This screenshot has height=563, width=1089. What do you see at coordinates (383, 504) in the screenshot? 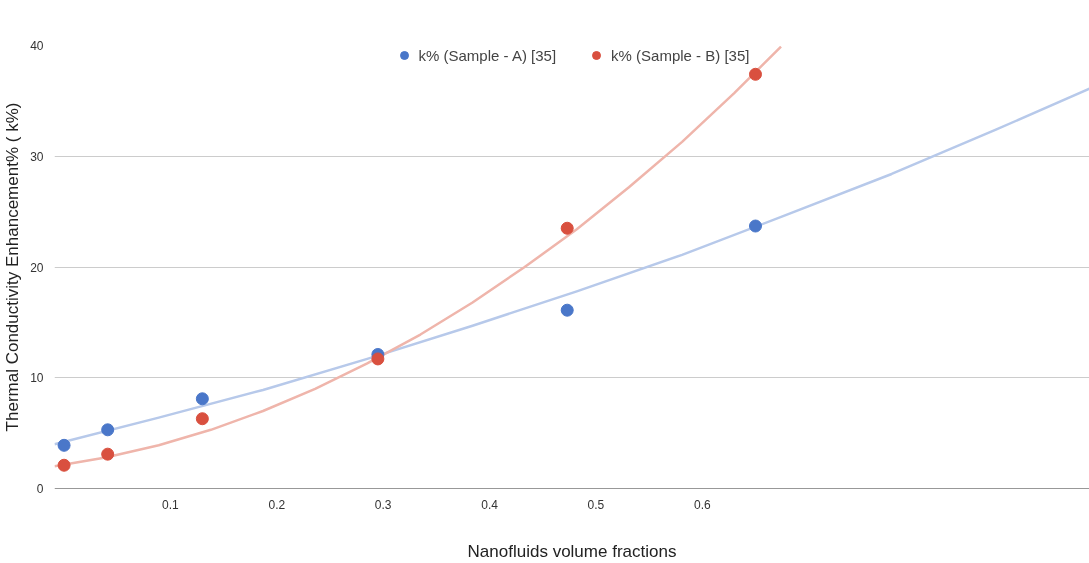
I see `x-tick-label: 0.3` at bounding box center [383, 504].